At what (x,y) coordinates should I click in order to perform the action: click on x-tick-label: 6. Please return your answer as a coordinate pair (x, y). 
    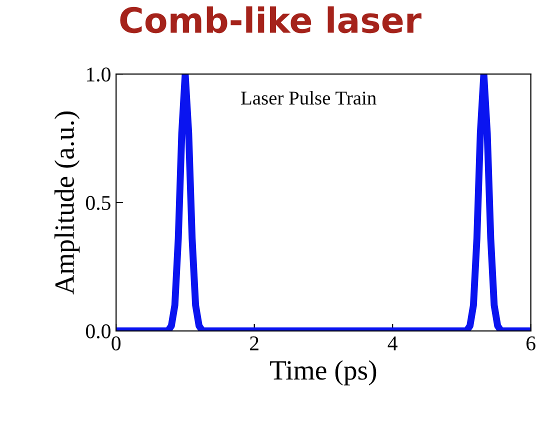
    Looking at the image, I should click on (531, 343).